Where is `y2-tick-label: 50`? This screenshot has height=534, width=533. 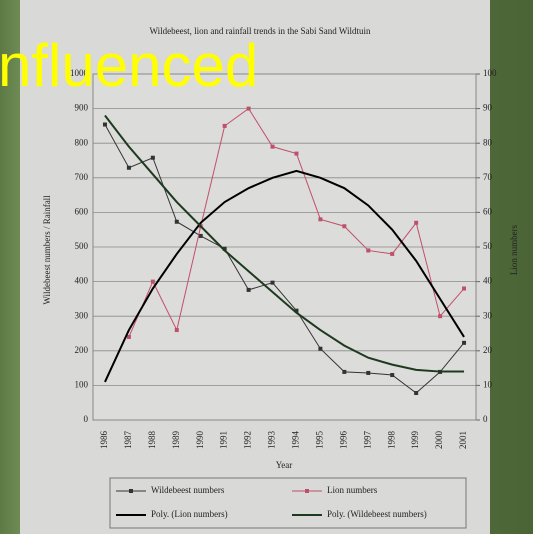 y2-tick-label: 50 is located at coordinates (488, 246).